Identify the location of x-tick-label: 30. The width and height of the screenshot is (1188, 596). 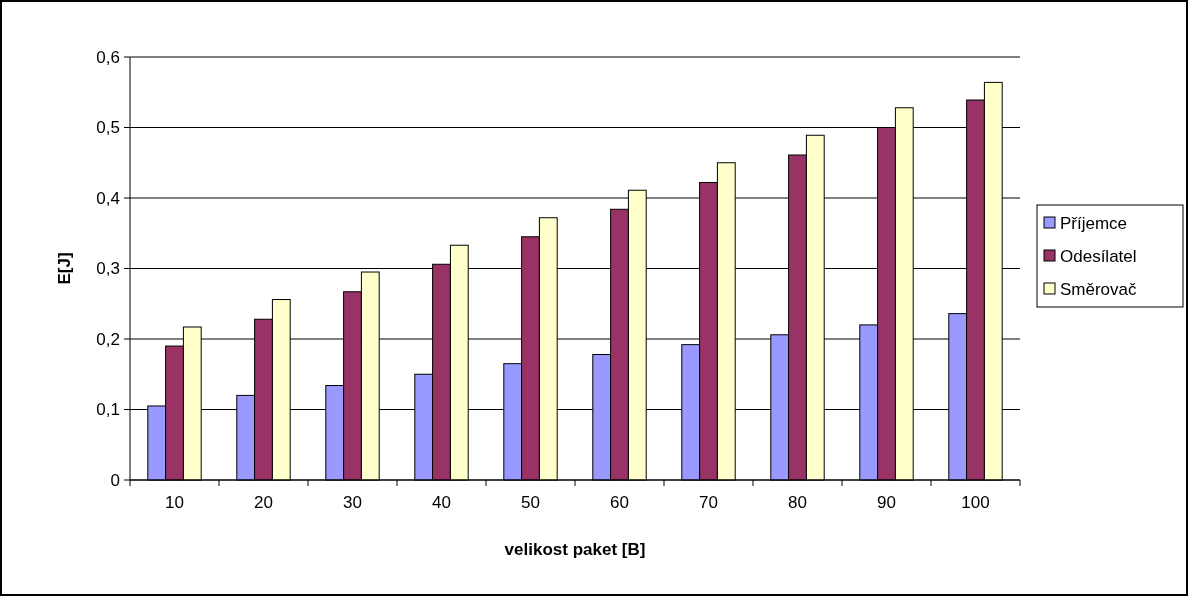
(352, 502).